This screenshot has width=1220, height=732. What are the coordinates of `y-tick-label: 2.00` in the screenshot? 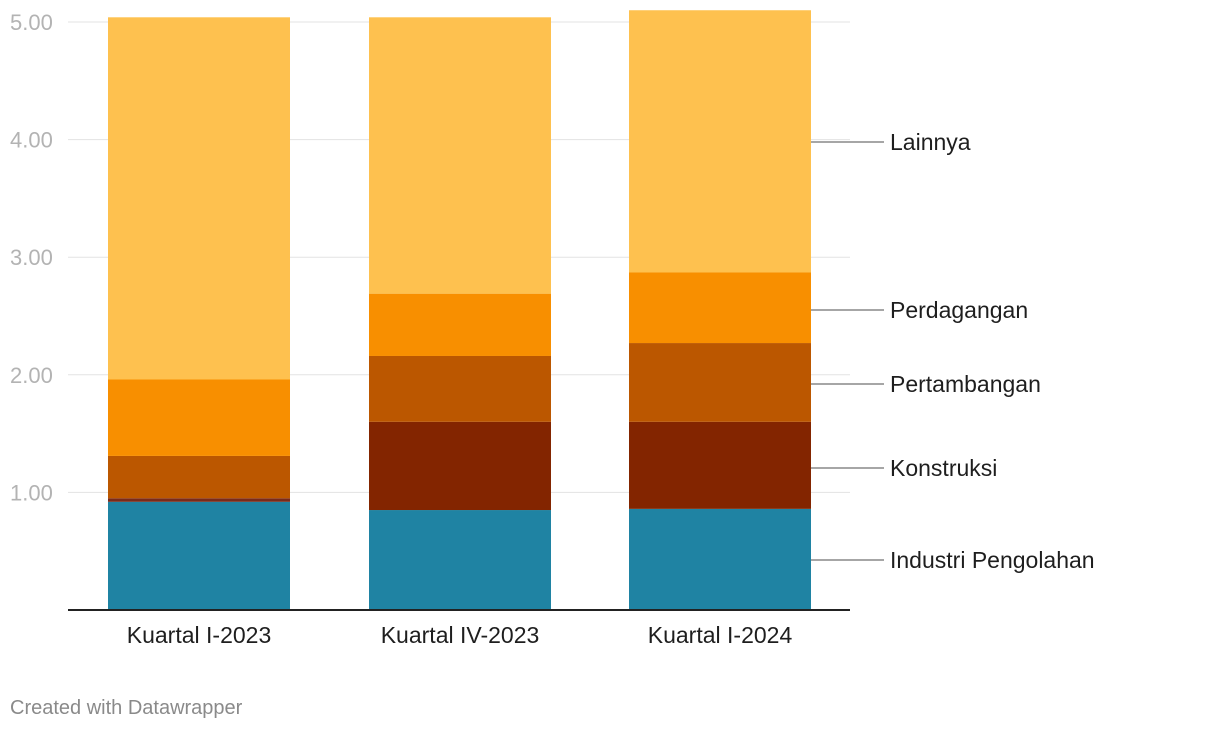 It's located at (31, 375).